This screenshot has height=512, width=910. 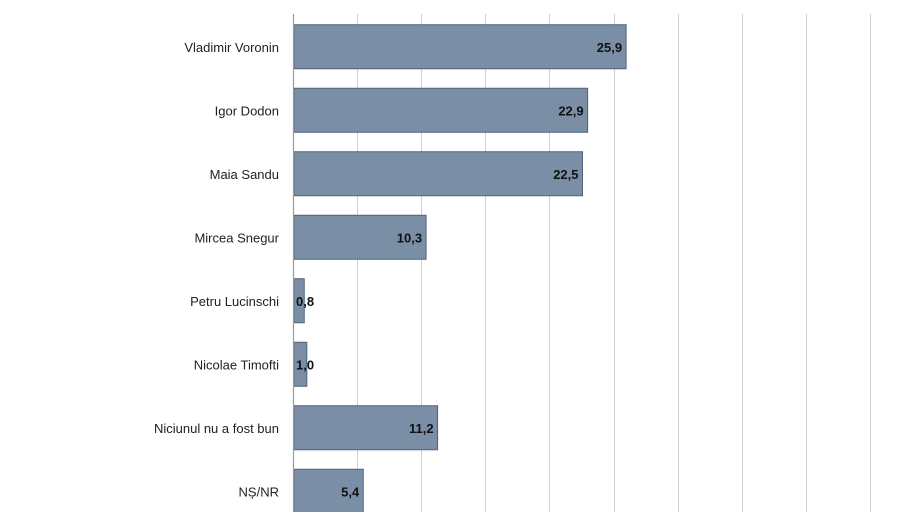 What do you see at coordinates (259, 491) in the screenshot?
I see `category-label: NȘ/NR` at bounding box center [259, 491].